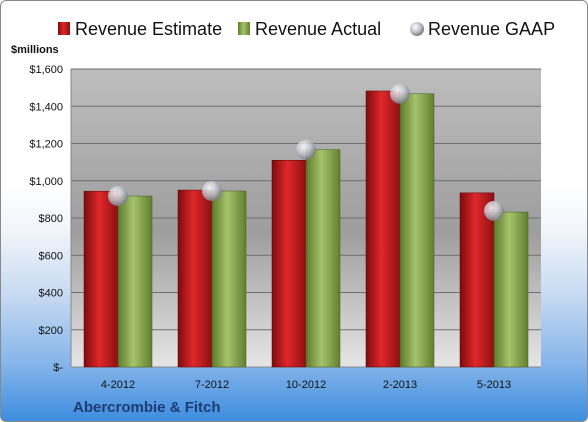 The image size is (588, 422). What do you see at coordinates (35, 50) in the screenshot?
I see `y-axis-unit-label: $millions` at bounding box center [35, 50].